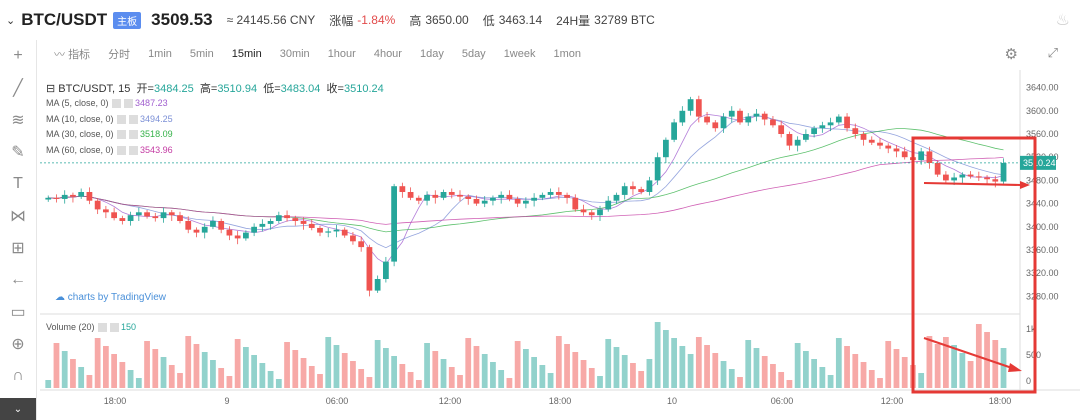 The image size is (1080, 420). I want to click on ma-legend-row: MA (60, close, 0) 3543.96, so click(109, 150).